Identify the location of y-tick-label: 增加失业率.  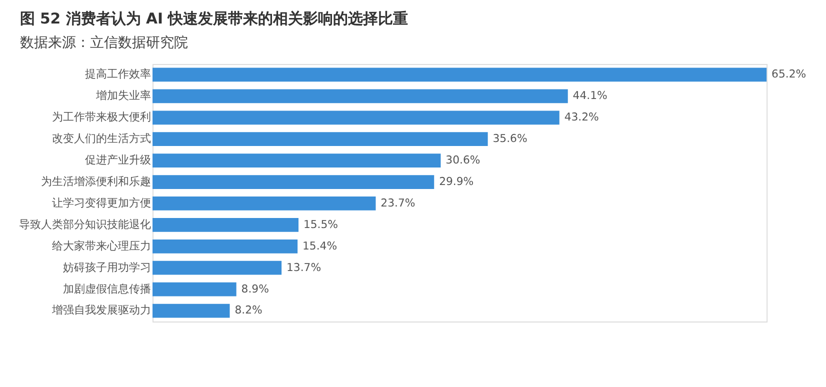
(123, 95).